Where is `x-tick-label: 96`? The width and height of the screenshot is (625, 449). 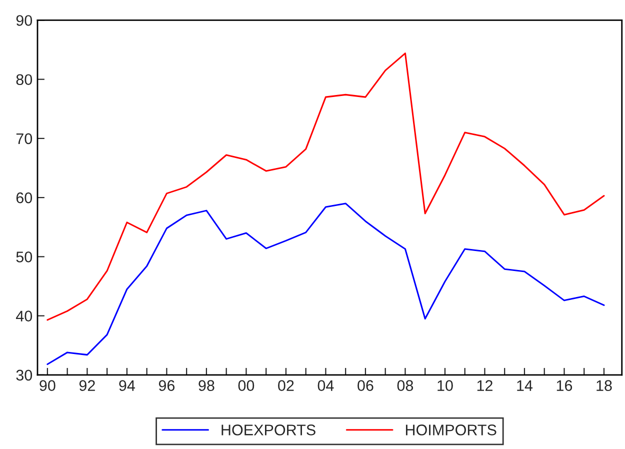
x-tick-label: 96 is located at coordinates (166, 385).